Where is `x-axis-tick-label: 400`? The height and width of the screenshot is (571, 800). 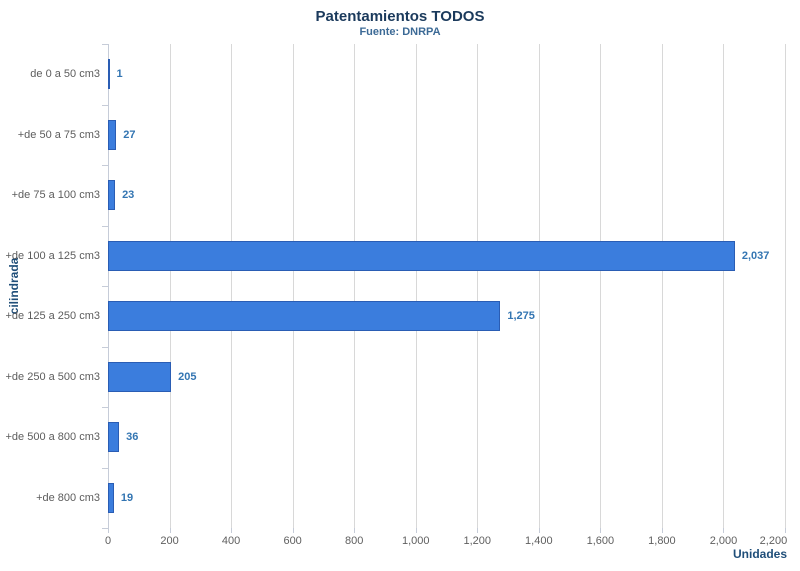 x-axis-tick-label: 400 is located at coordinates (231, 541).